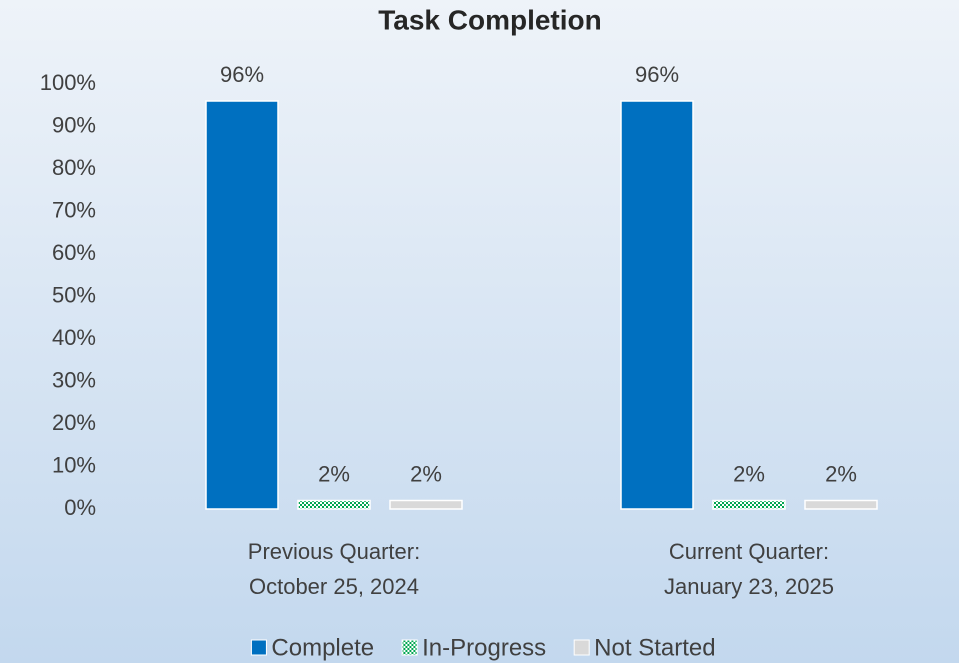 Image resolution: width=959 pixels, height=663 pixels. What do you see at coordinates (490, 19) in the screenshot?
I see `chart-title: Task Completion` at bounding box center [490, 19].